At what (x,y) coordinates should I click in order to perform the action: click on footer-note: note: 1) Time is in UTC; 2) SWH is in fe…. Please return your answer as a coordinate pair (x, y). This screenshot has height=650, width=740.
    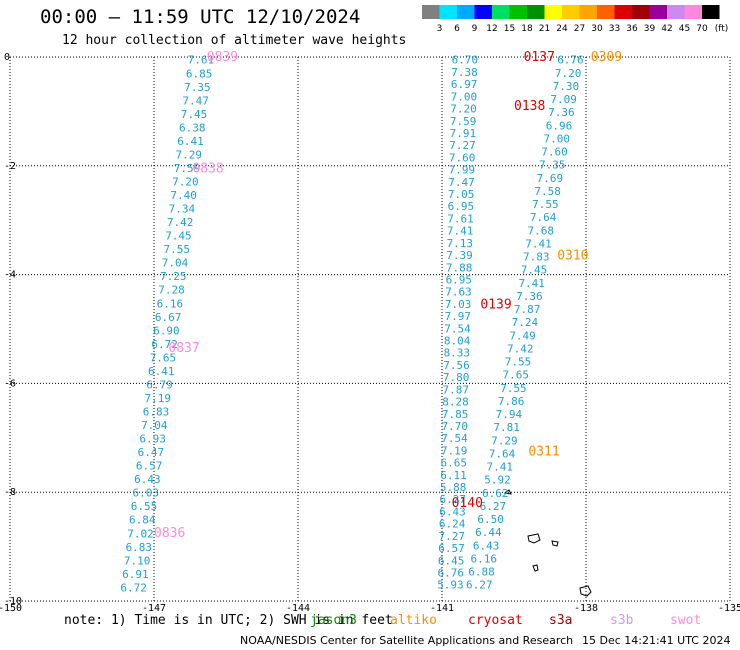
    Looking at the image, I should click on (228, 620).